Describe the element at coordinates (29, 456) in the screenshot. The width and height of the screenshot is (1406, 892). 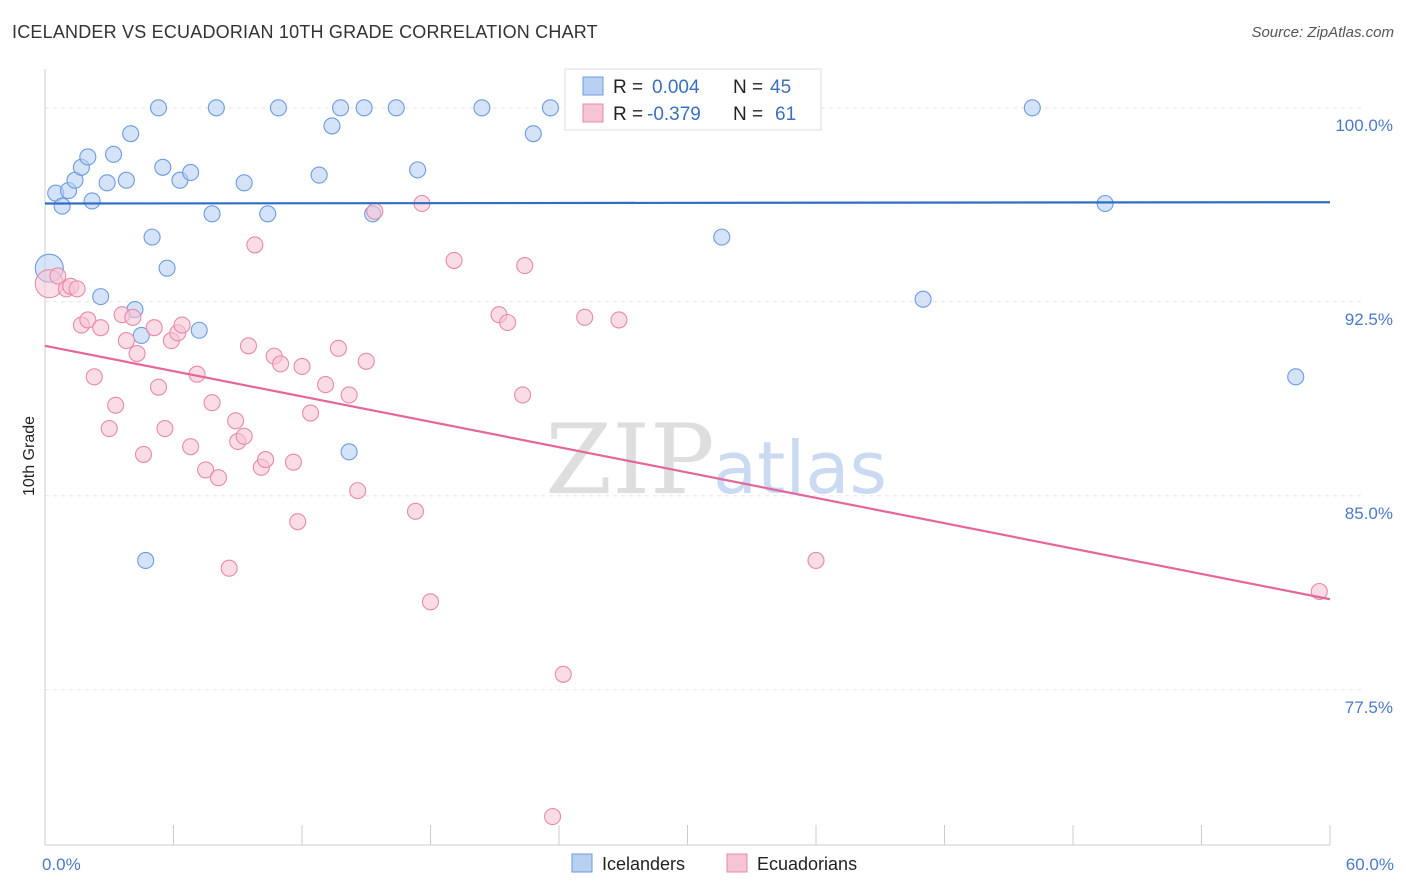
I see `y-axis-title: 10th Grade` at that location.